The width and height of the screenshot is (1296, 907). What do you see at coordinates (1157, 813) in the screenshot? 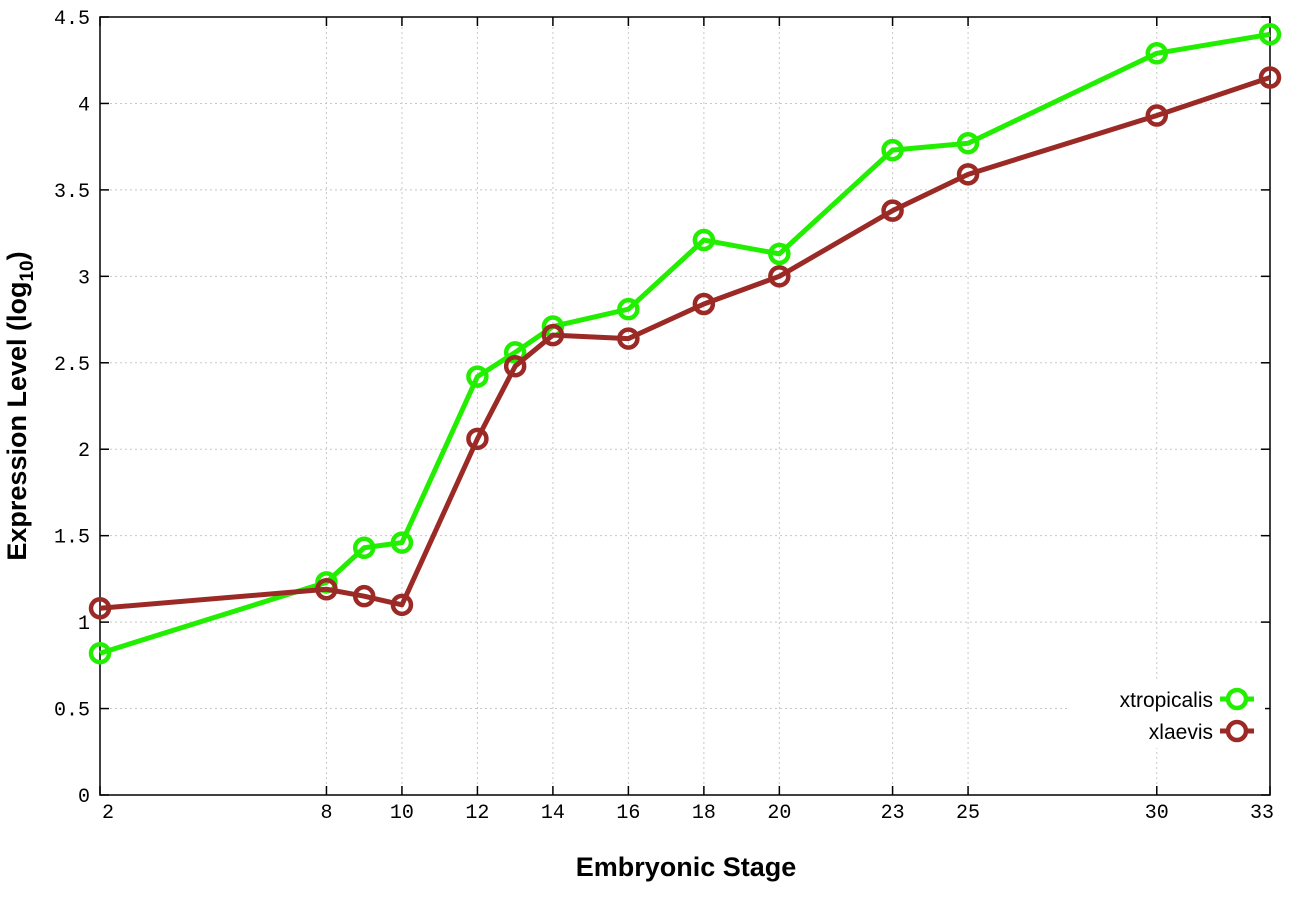
I see `x-tick-label: 30` at bounding box center [1157, 813].